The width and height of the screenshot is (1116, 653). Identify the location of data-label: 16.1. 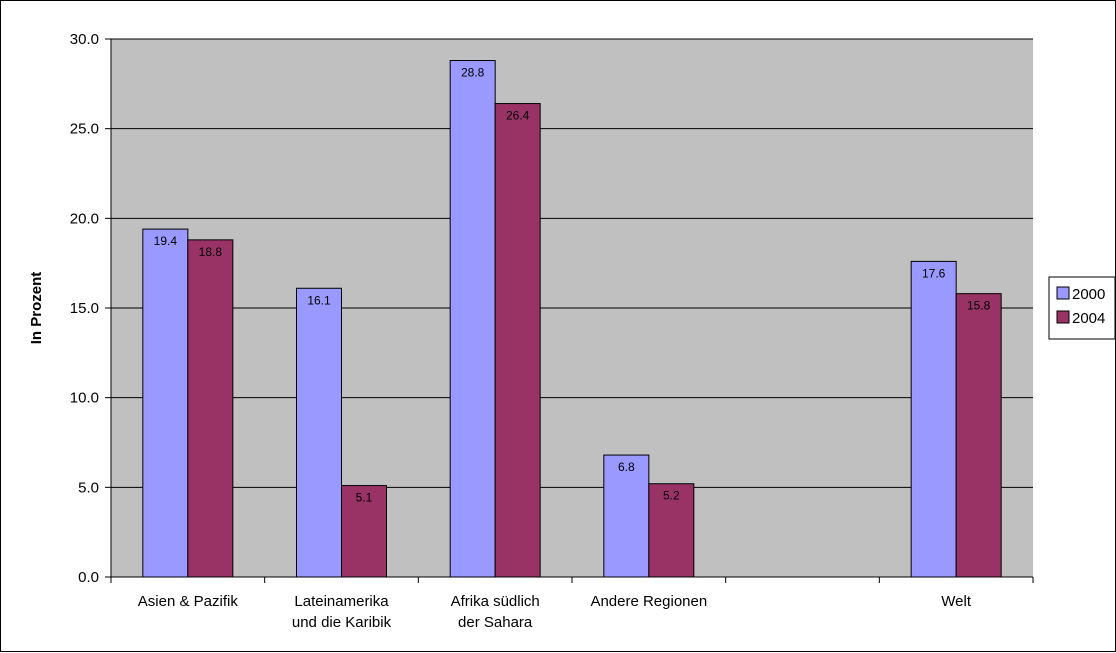
(319, 300).